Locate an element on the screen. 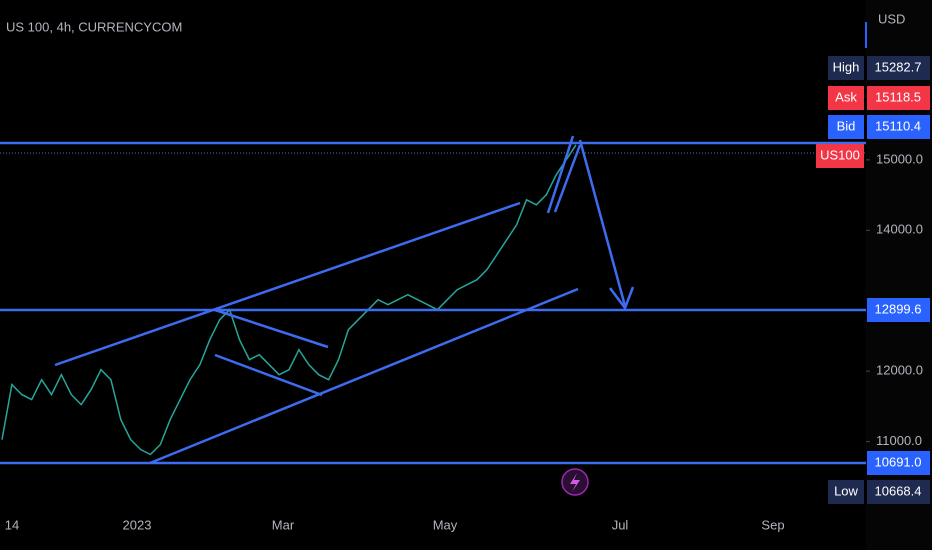  marker-value: 10691.0 is located at coordinates (898, 461).